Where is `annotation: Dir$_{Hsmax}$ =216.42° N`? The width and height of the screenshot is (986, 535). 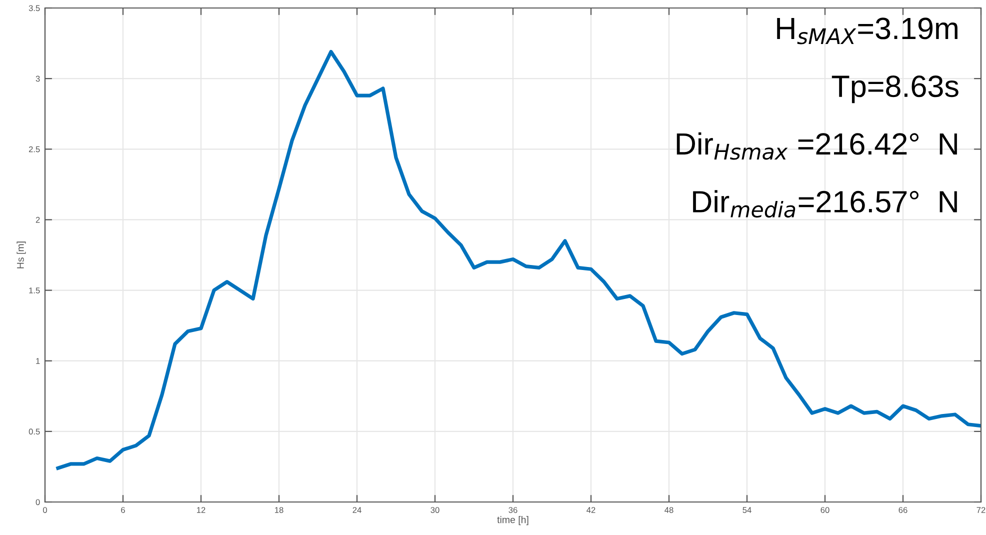
annotation: Dir$_{Hsmax}$ =216.42° N is located at coordinates (816, 146).